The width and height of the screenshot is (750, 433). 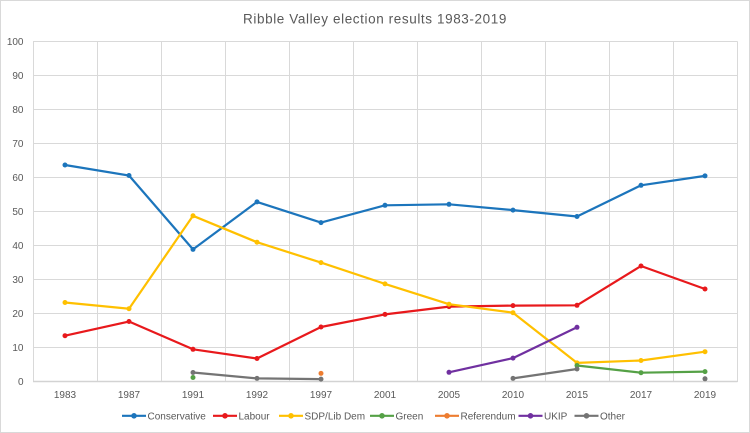 I want to click on svg-text: Conservative, so click(x=177, y=416).